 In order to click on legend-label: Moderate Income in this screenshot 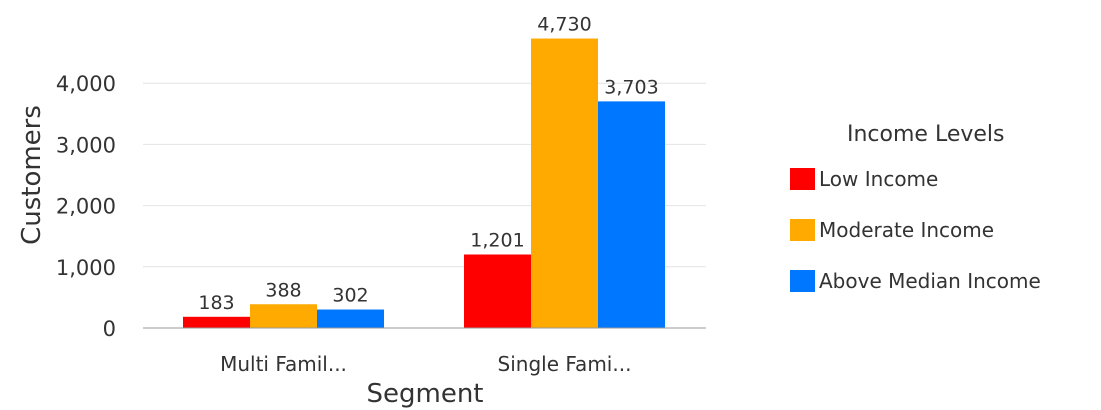, I will do `click(907, 229)`.